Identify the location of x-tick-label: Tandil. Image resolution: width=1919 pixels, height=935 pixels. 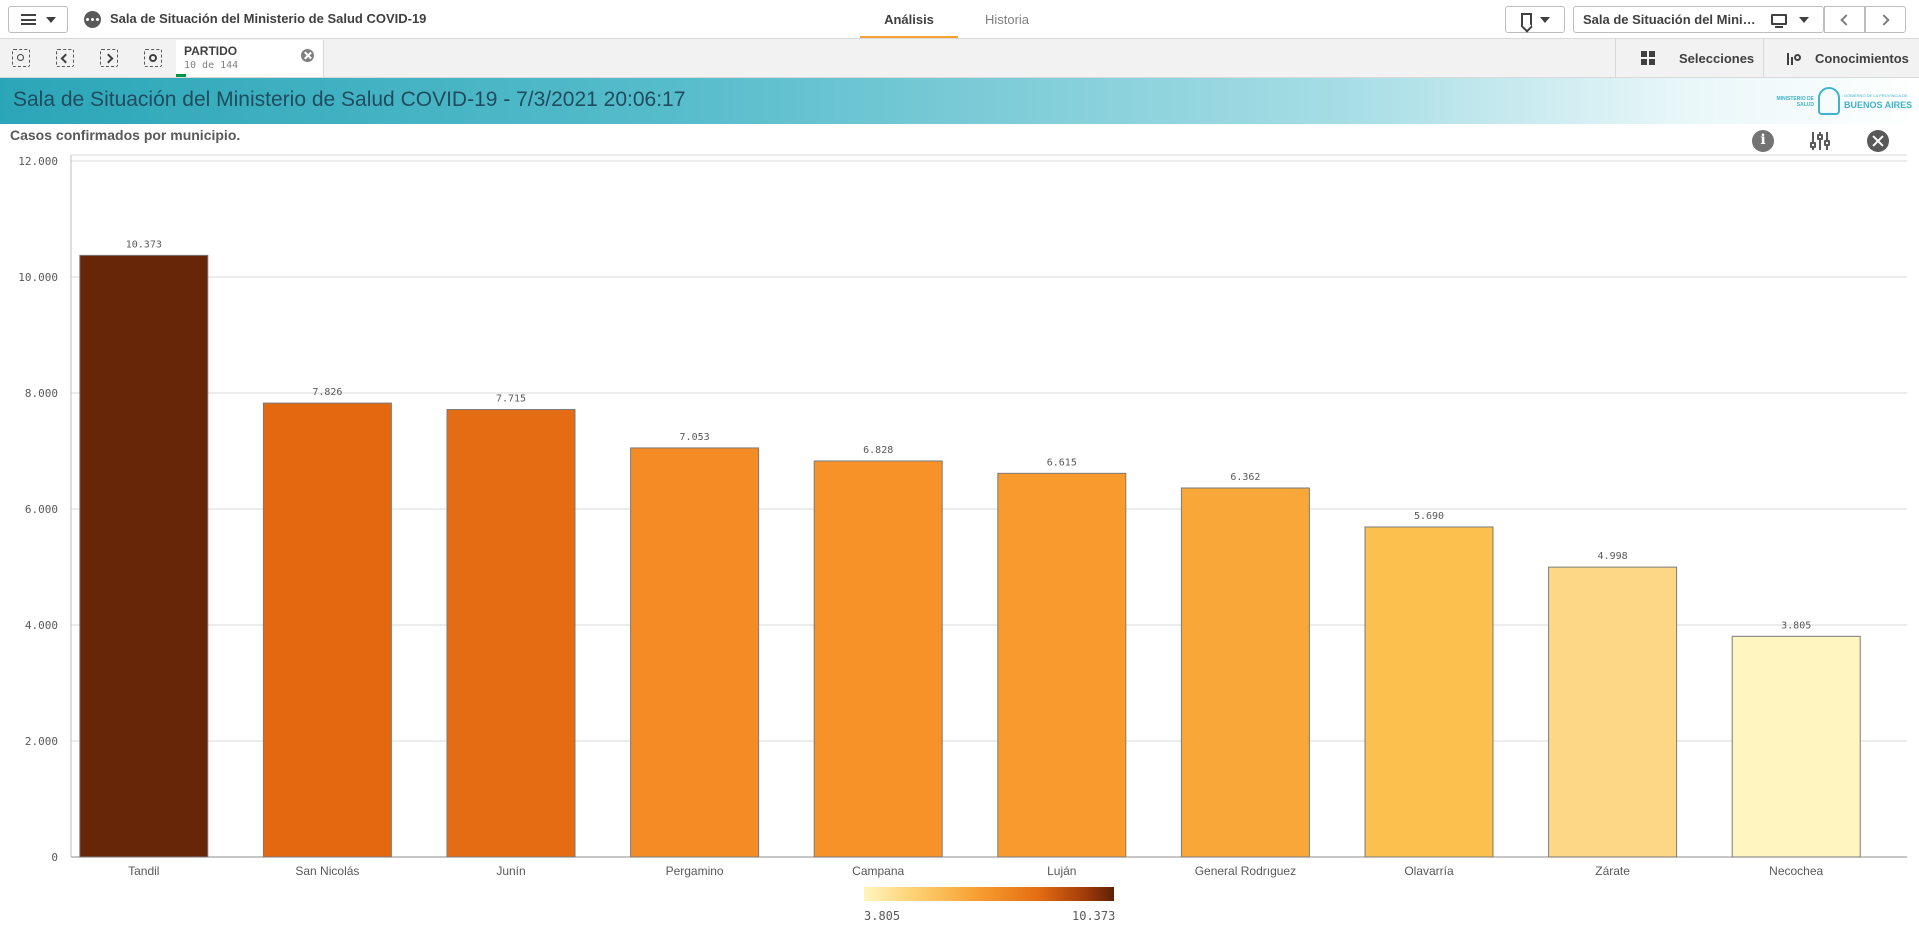
(143, 871).